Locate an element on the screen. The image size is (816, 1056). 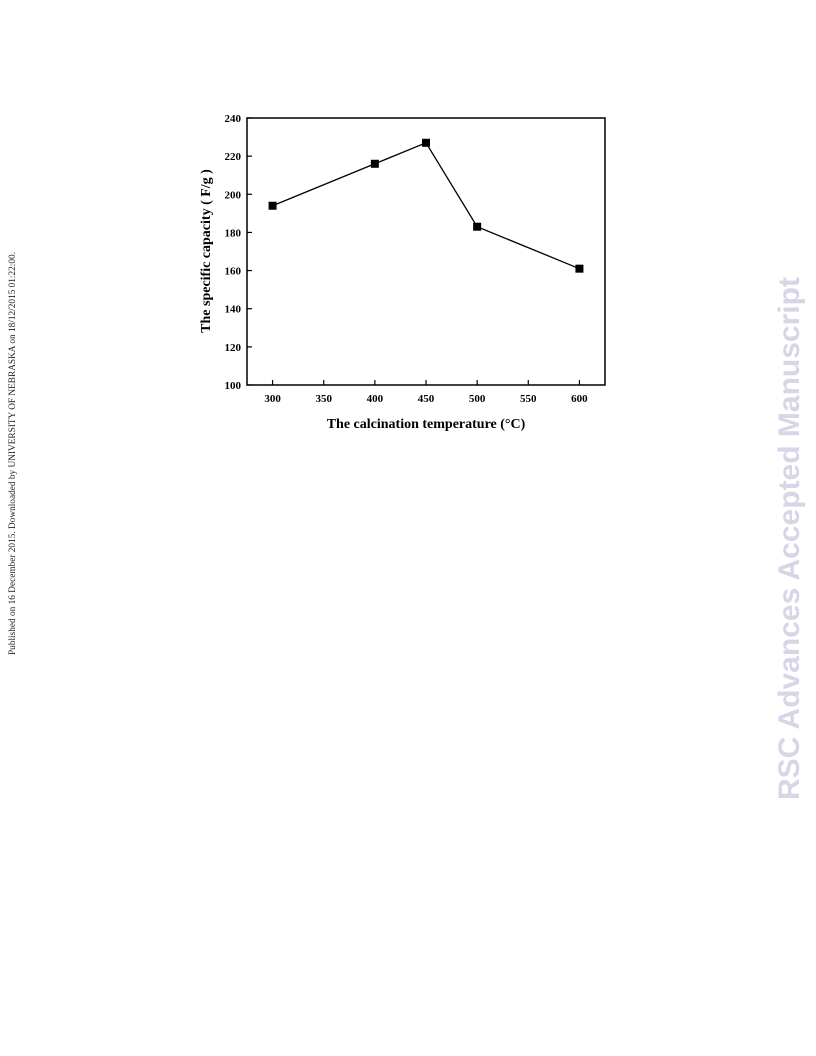
y-axis-ticks: 100 120 140 160 180 200 220 240 is located at coordinates (238, 252).